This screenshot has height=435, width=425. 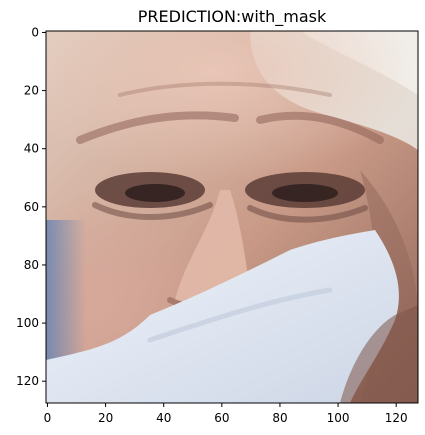 I want to click on left-eye, so click(x=152, y=196).